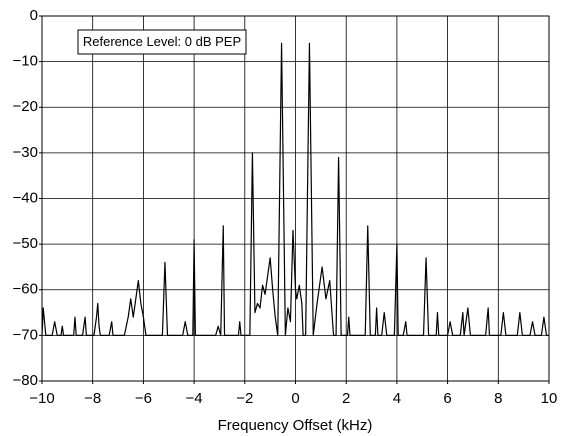 The width and height of the screenshot is (566, 436). What do you see at coordinates (25, 152) in the screenshot?
I see `y-tick-label: −30` at bounding box center [25, 152].